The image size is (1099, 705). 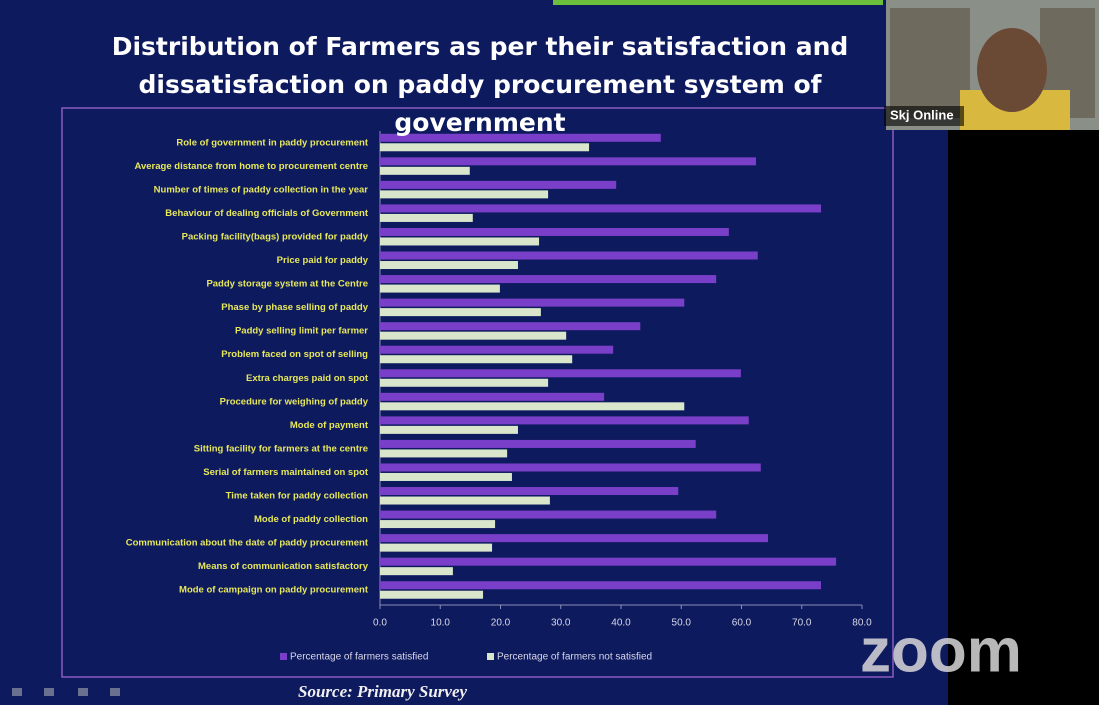 I want to click on x-tick-label: 70.0, so click(x=802, y=623).